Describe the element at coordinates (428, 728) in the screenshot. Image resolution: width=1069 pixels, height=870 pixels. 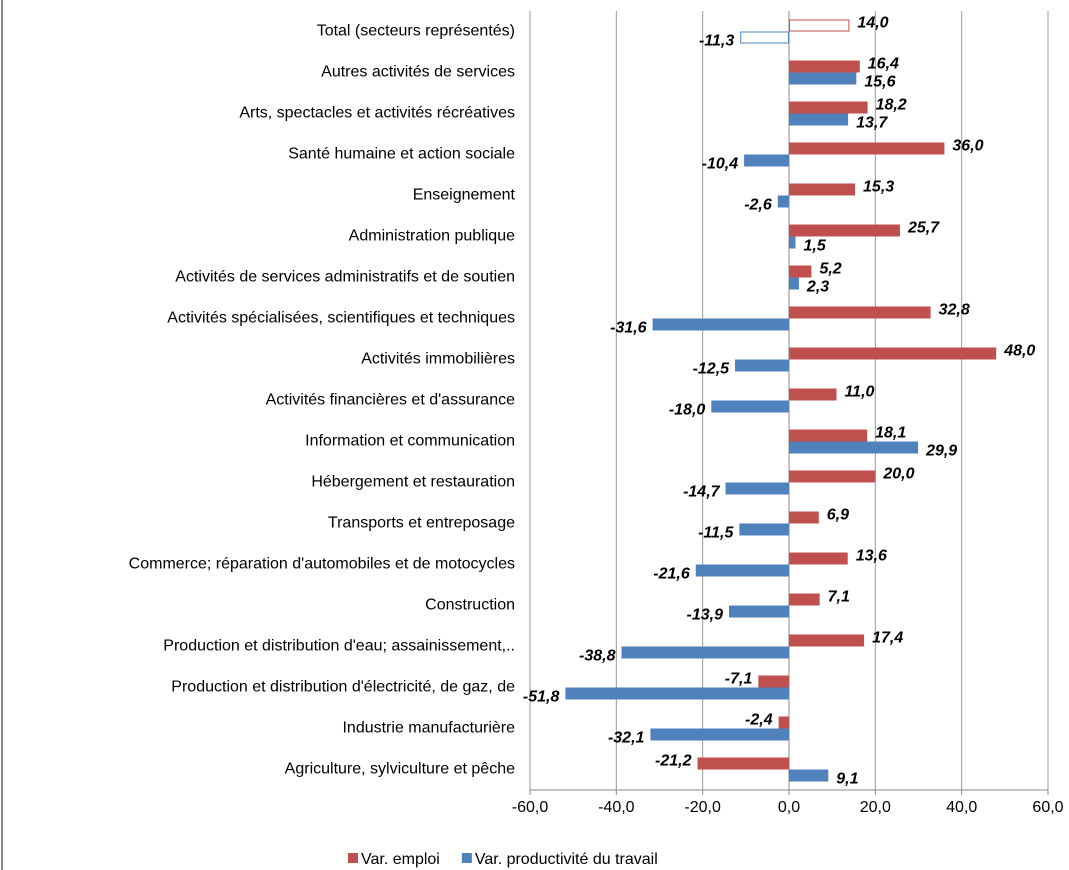
I see `category-label: Industrie manufacturière` at that location.